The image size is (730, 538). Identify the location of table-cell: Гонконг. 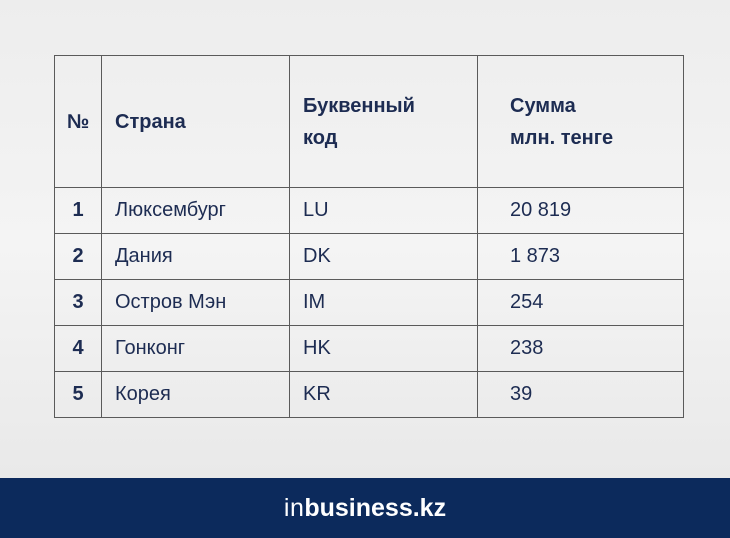
(195, 348).